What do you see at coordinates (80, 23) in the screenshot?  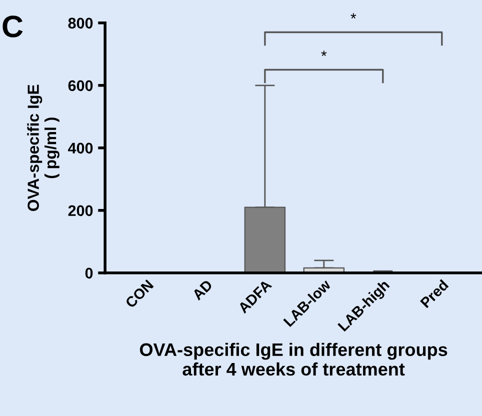 I see `y-tick-label: 800` at bounding box center [80, 23].